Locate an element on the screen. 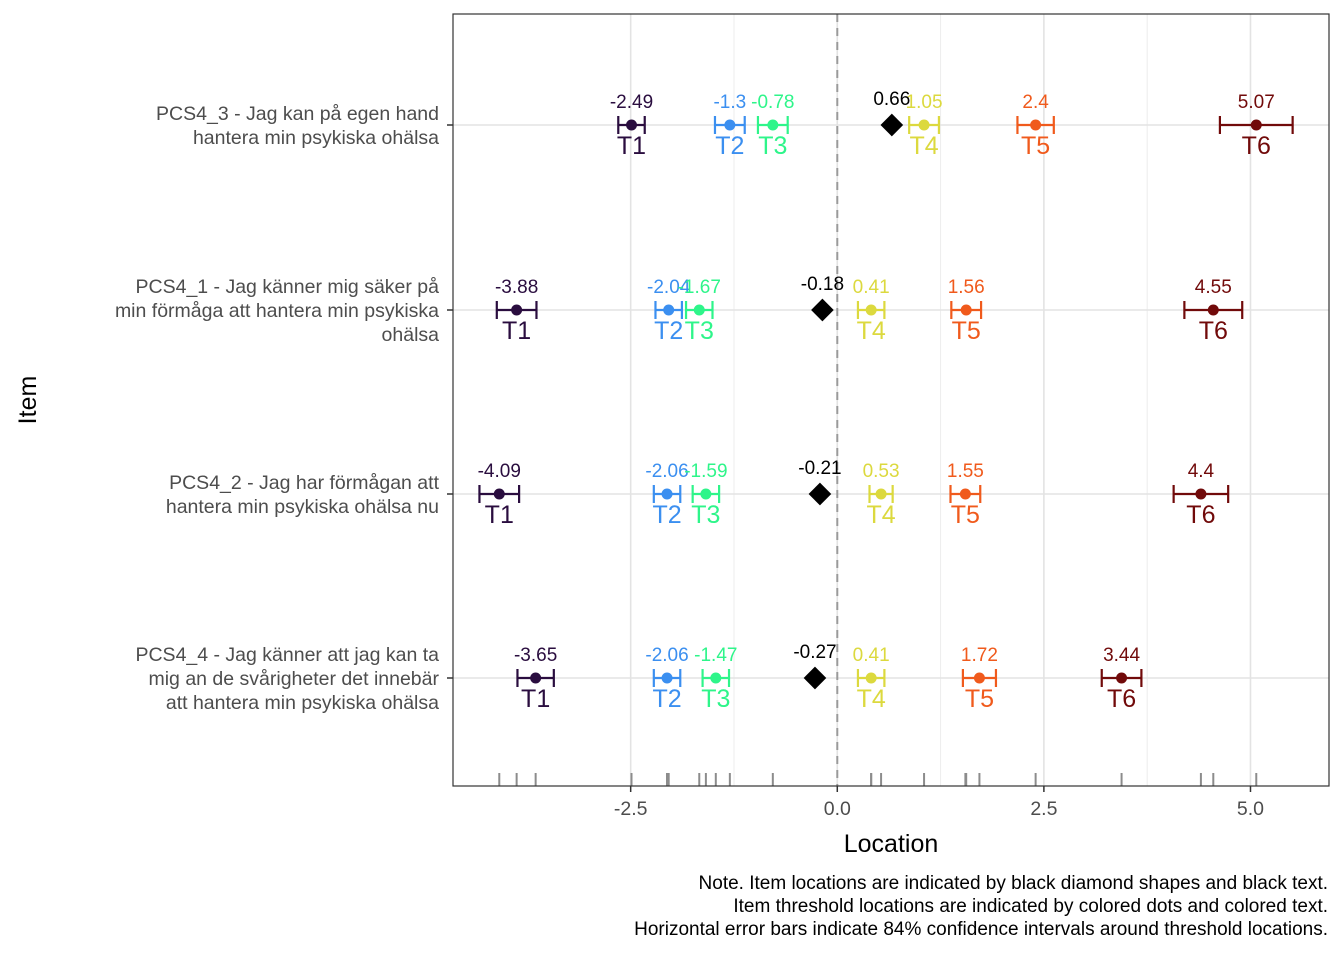 The image size is (1344, 960). threshold-value-label: -3.88 is located at coordinates (516, 287).